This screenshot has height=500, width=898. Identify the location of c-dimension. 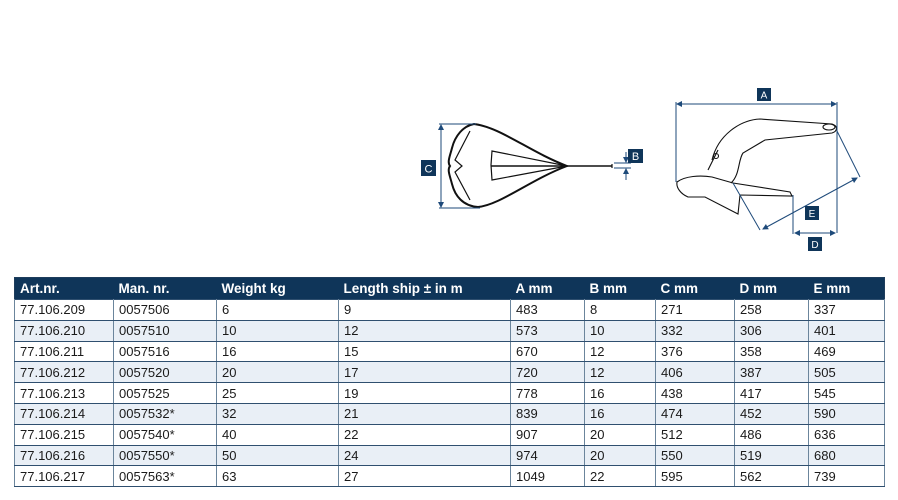
(534, 166).